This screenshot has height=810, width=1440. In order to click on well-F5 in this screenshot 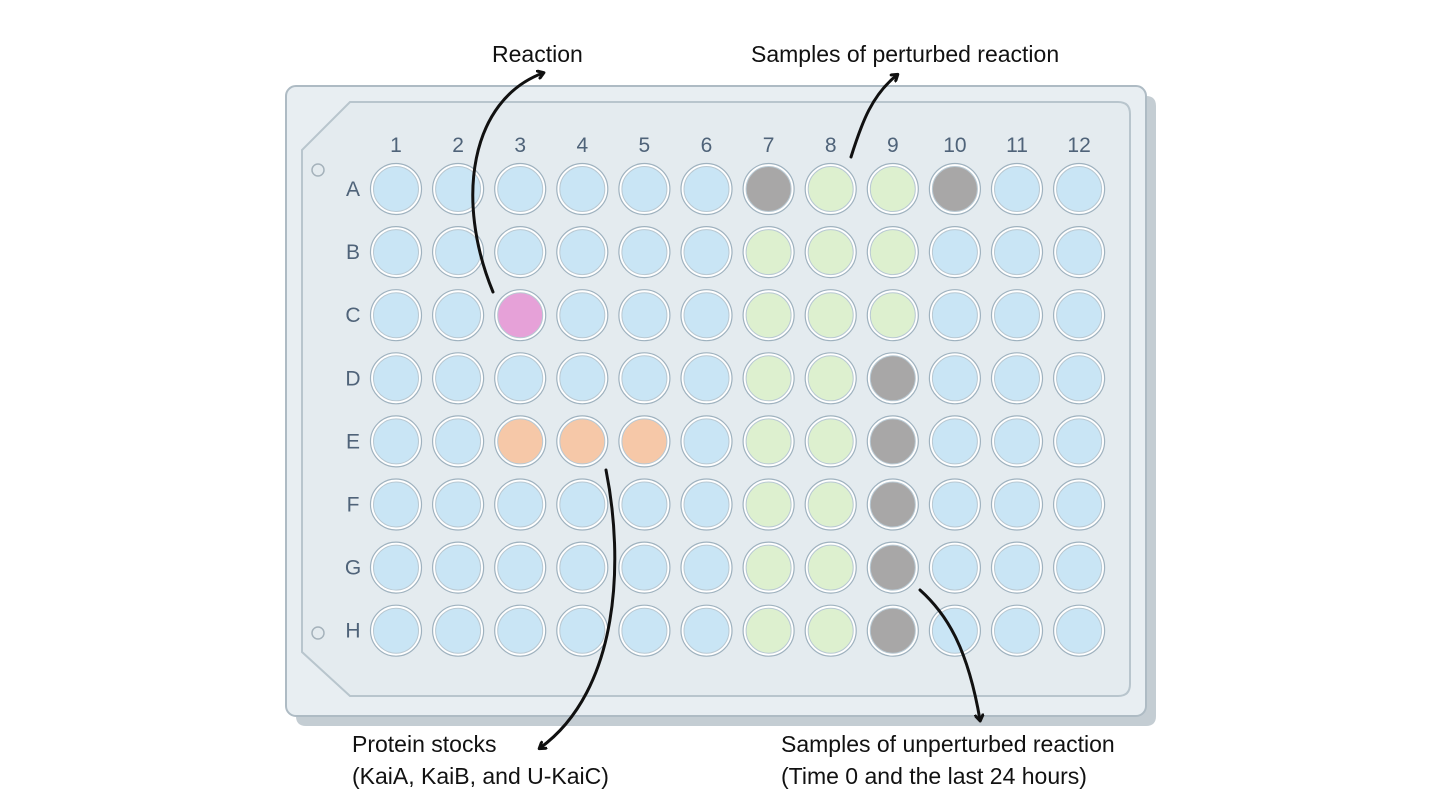, I will do `click(644, 504)`.